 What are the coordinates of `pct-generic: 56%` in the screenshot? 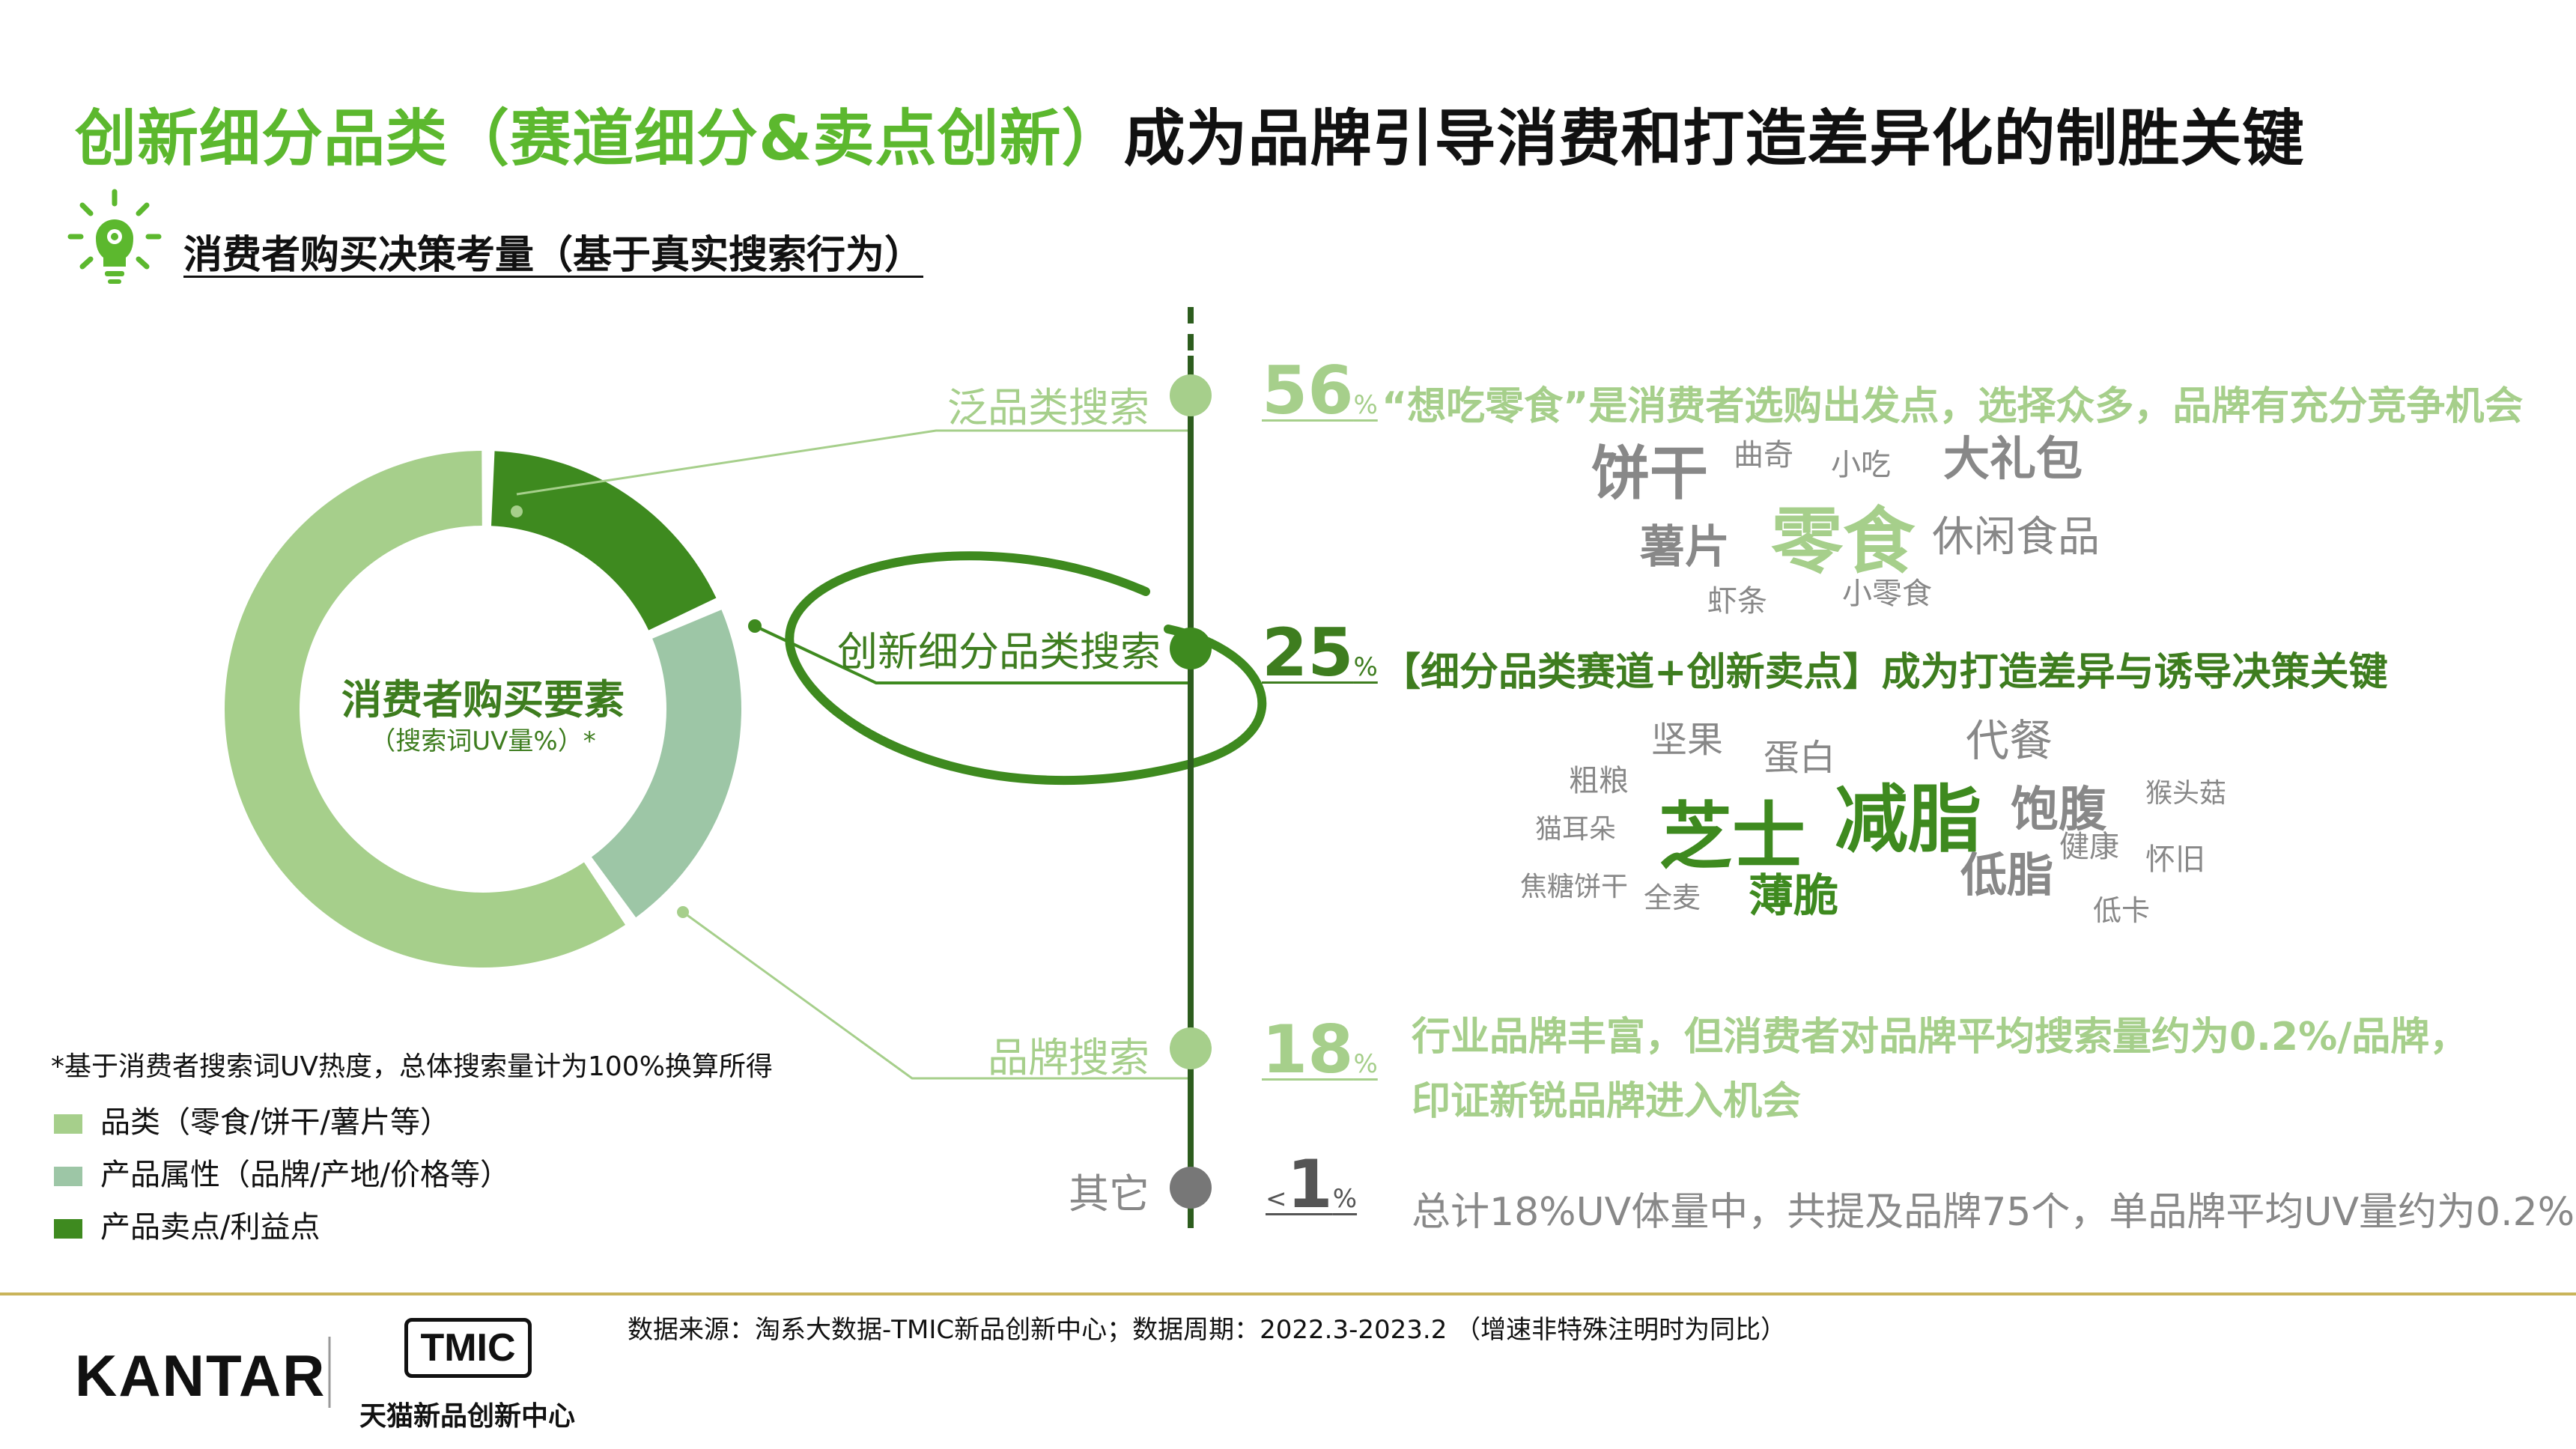 It's located at (1320, 390).